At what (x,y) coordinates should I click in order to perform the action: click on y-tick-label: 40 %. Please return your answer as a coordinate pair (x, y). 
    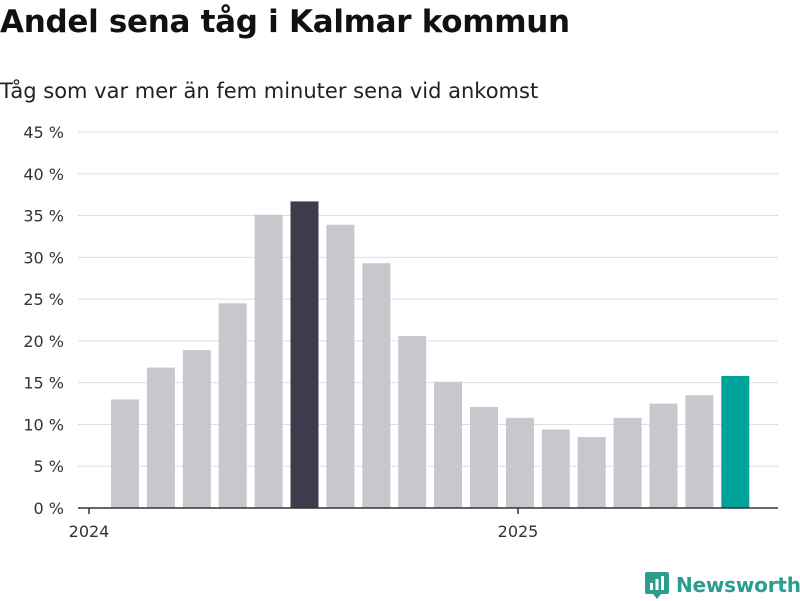
    Looking at the image, I should click on (43, 174).